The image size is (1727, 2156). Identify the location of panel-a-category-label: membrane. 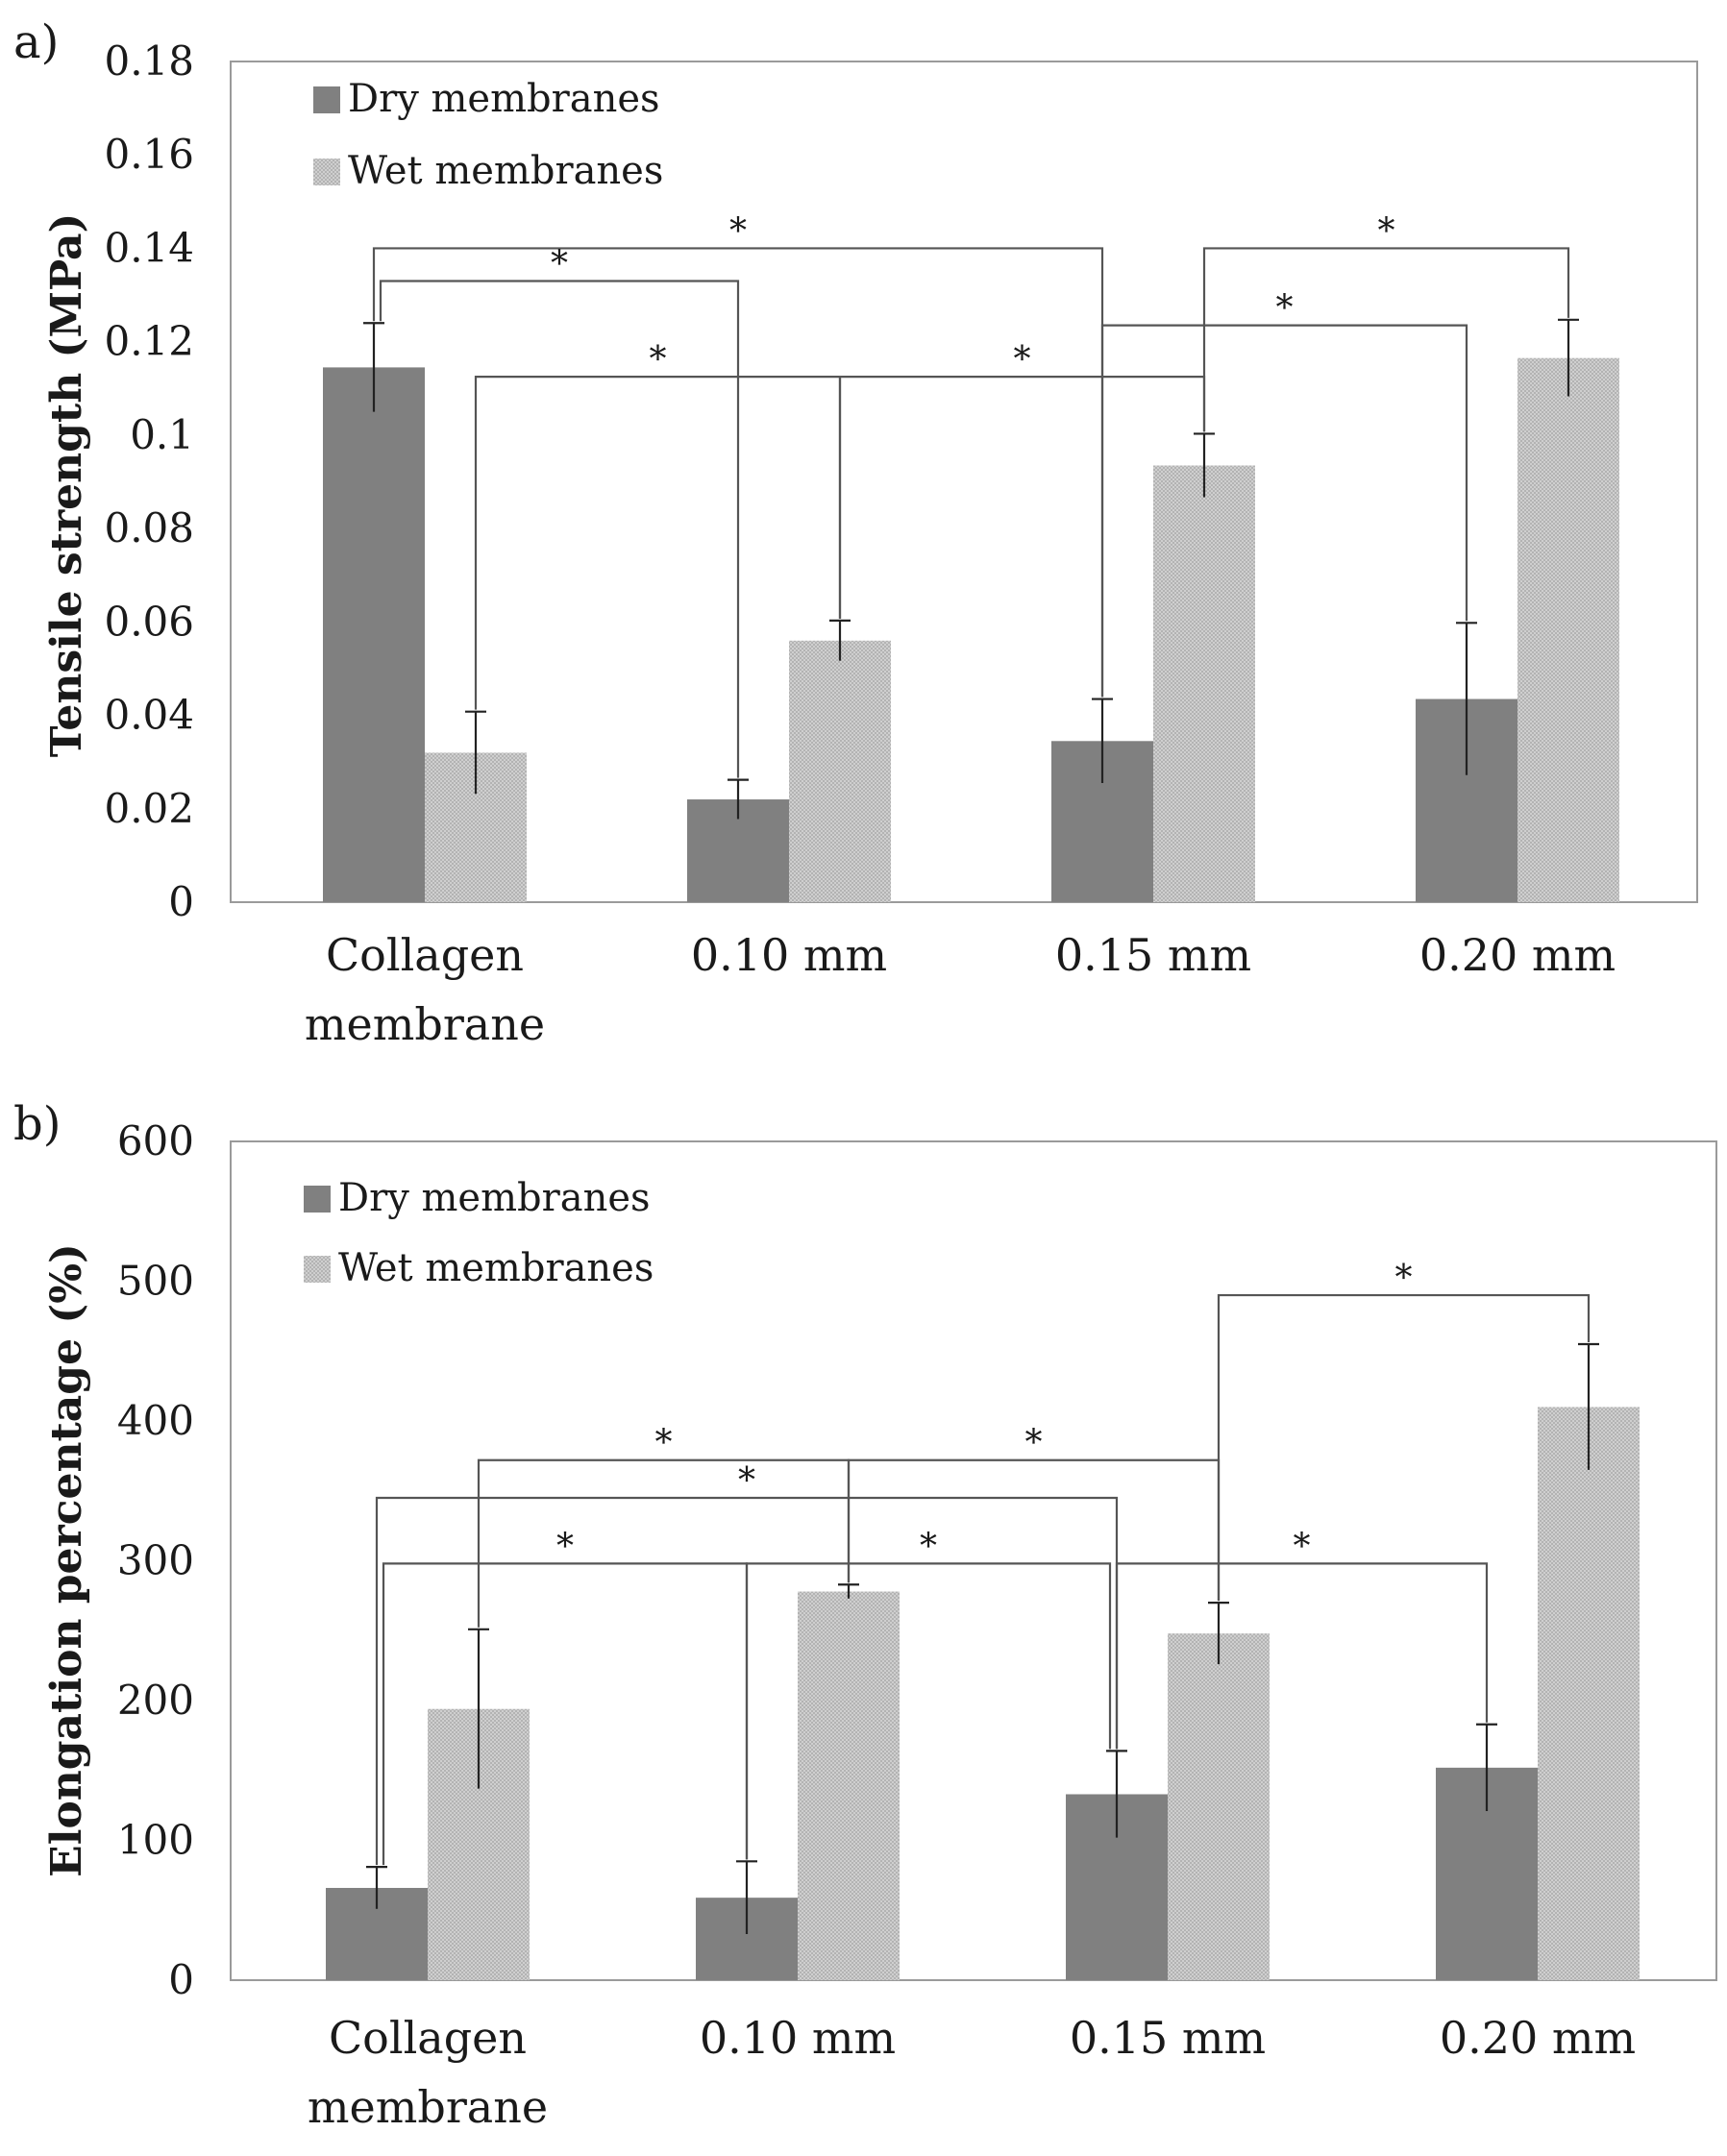
(425, 1024).